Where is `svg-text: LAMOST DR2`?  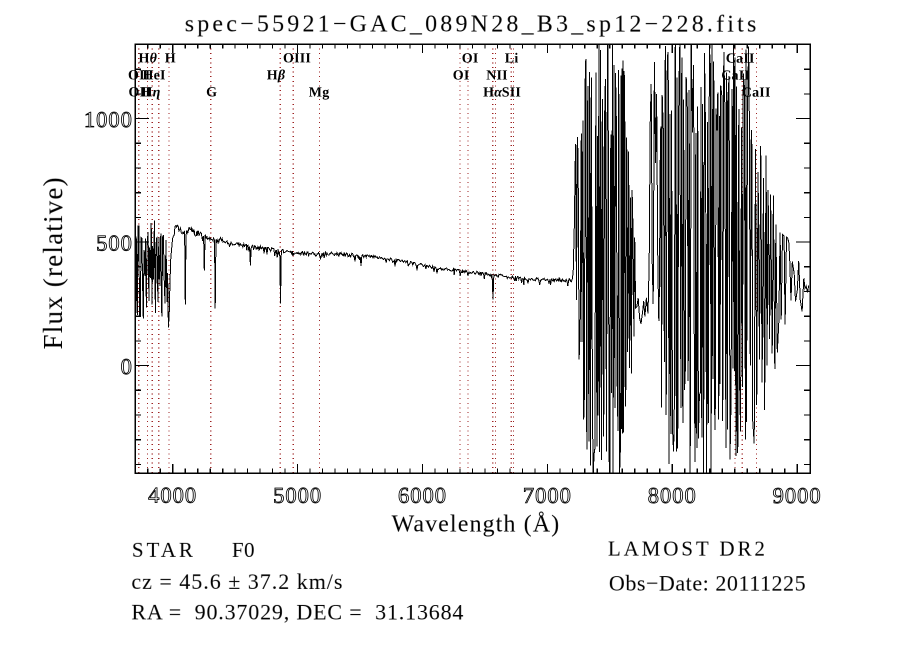
svg-text: LAMOST DR2 is located at coordinates (688, 549).